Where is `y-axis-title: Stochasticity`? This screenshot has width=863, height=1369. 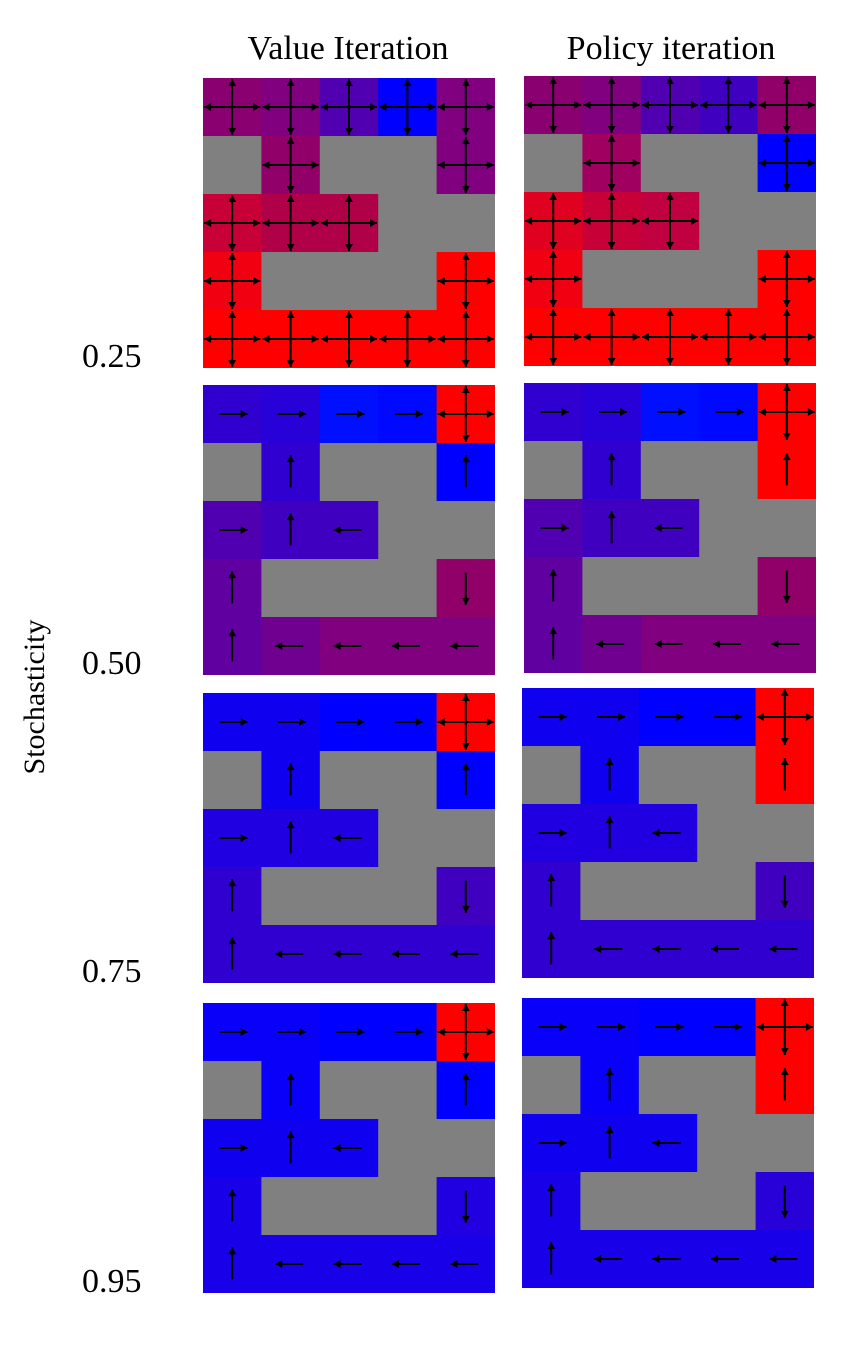 y-axis-title: Stochasticity is located at coordinates (34, 697).